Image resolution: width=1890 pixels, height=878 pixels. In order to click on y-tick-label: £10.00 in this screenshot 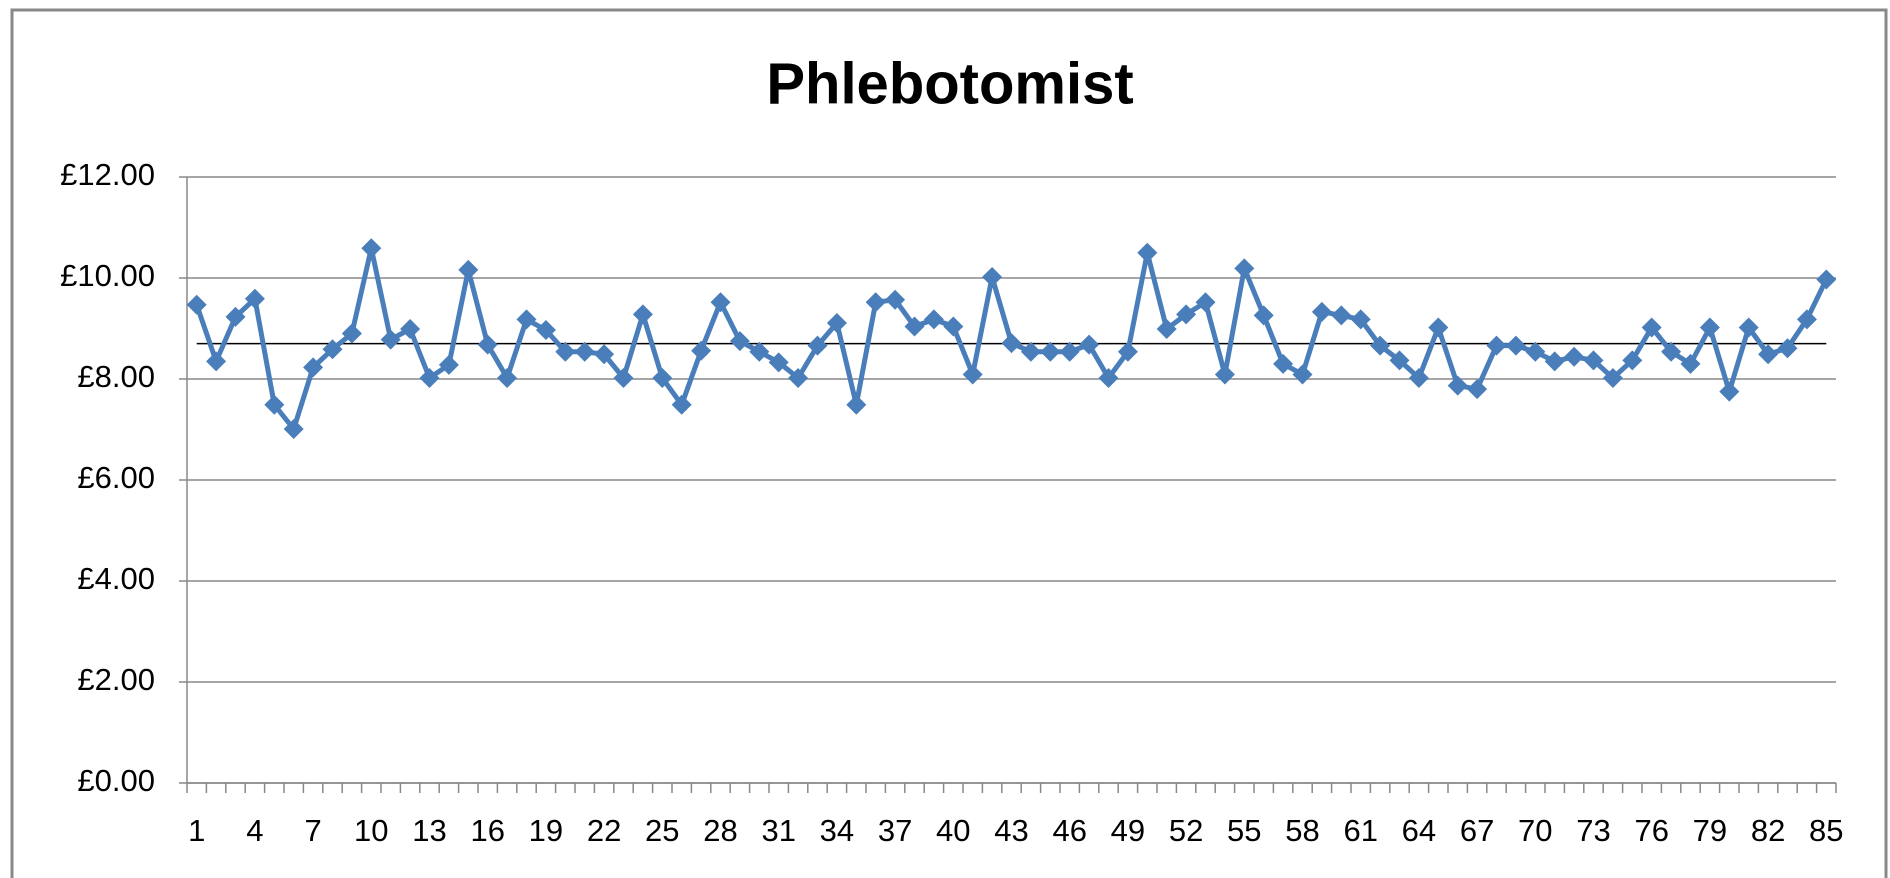, I will do `click(107, 275)`.